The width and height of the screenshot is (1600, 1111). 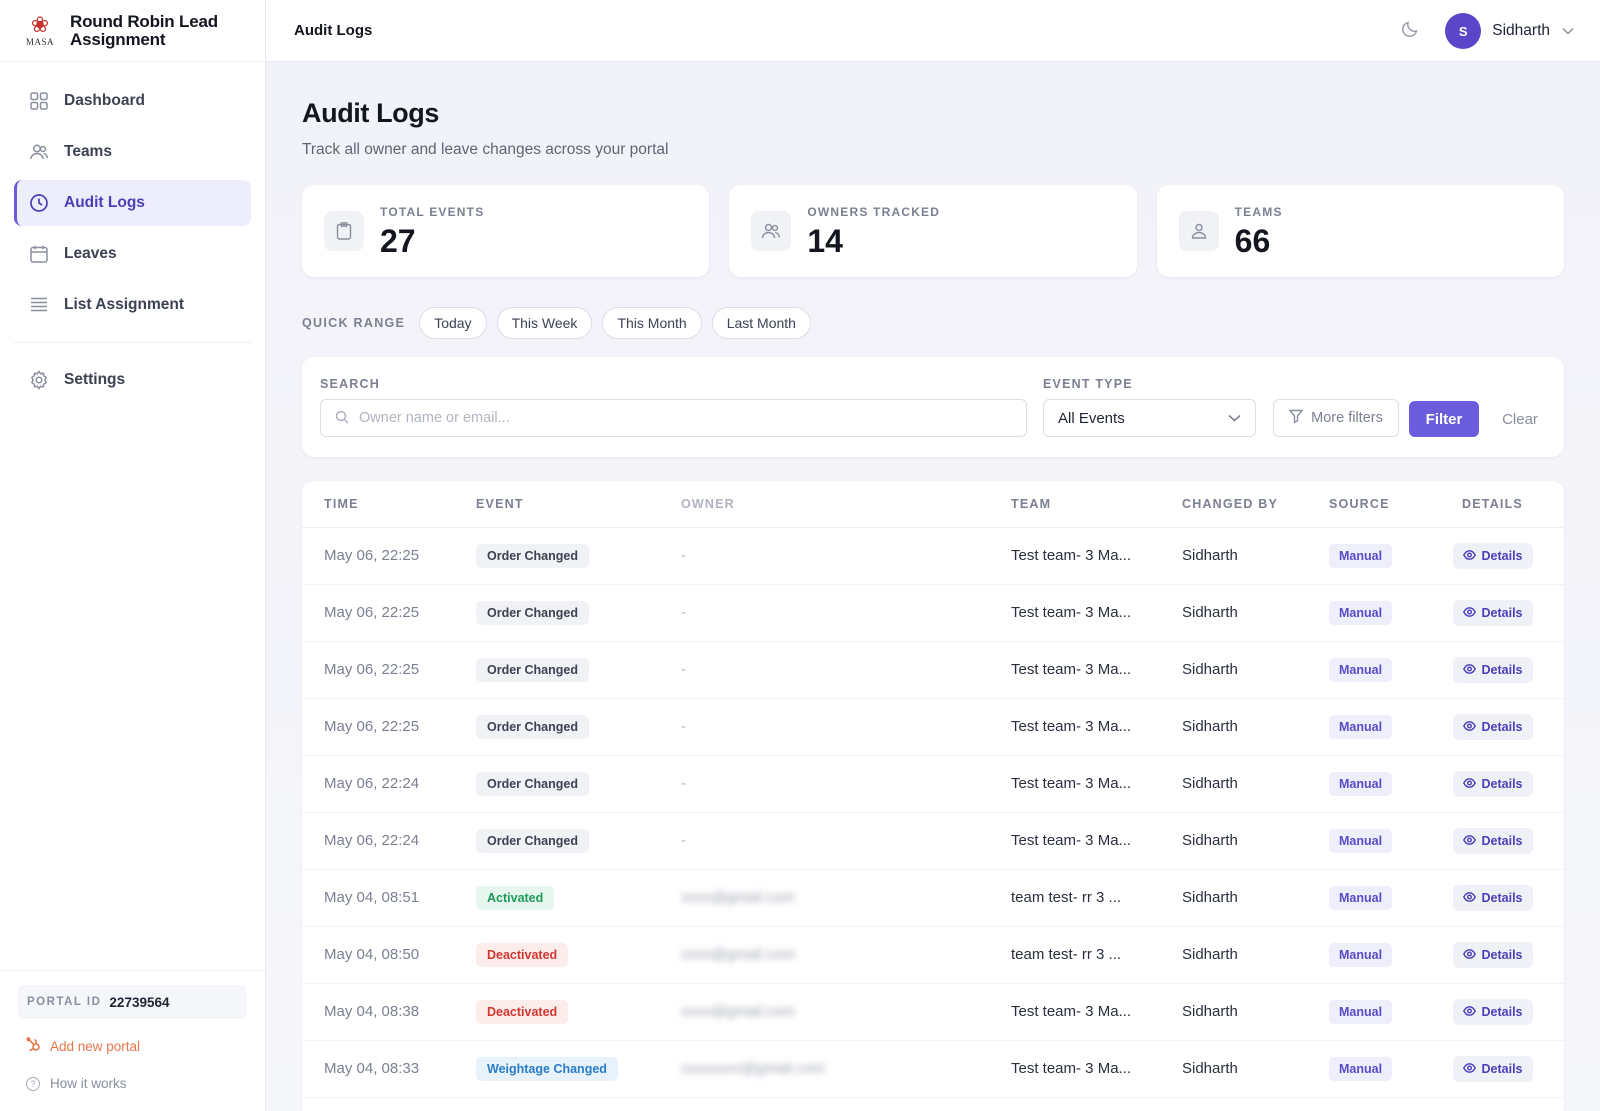 I want to click on portal-id-box: PORTAL ID 22739564, so click(x=132, y=1002).